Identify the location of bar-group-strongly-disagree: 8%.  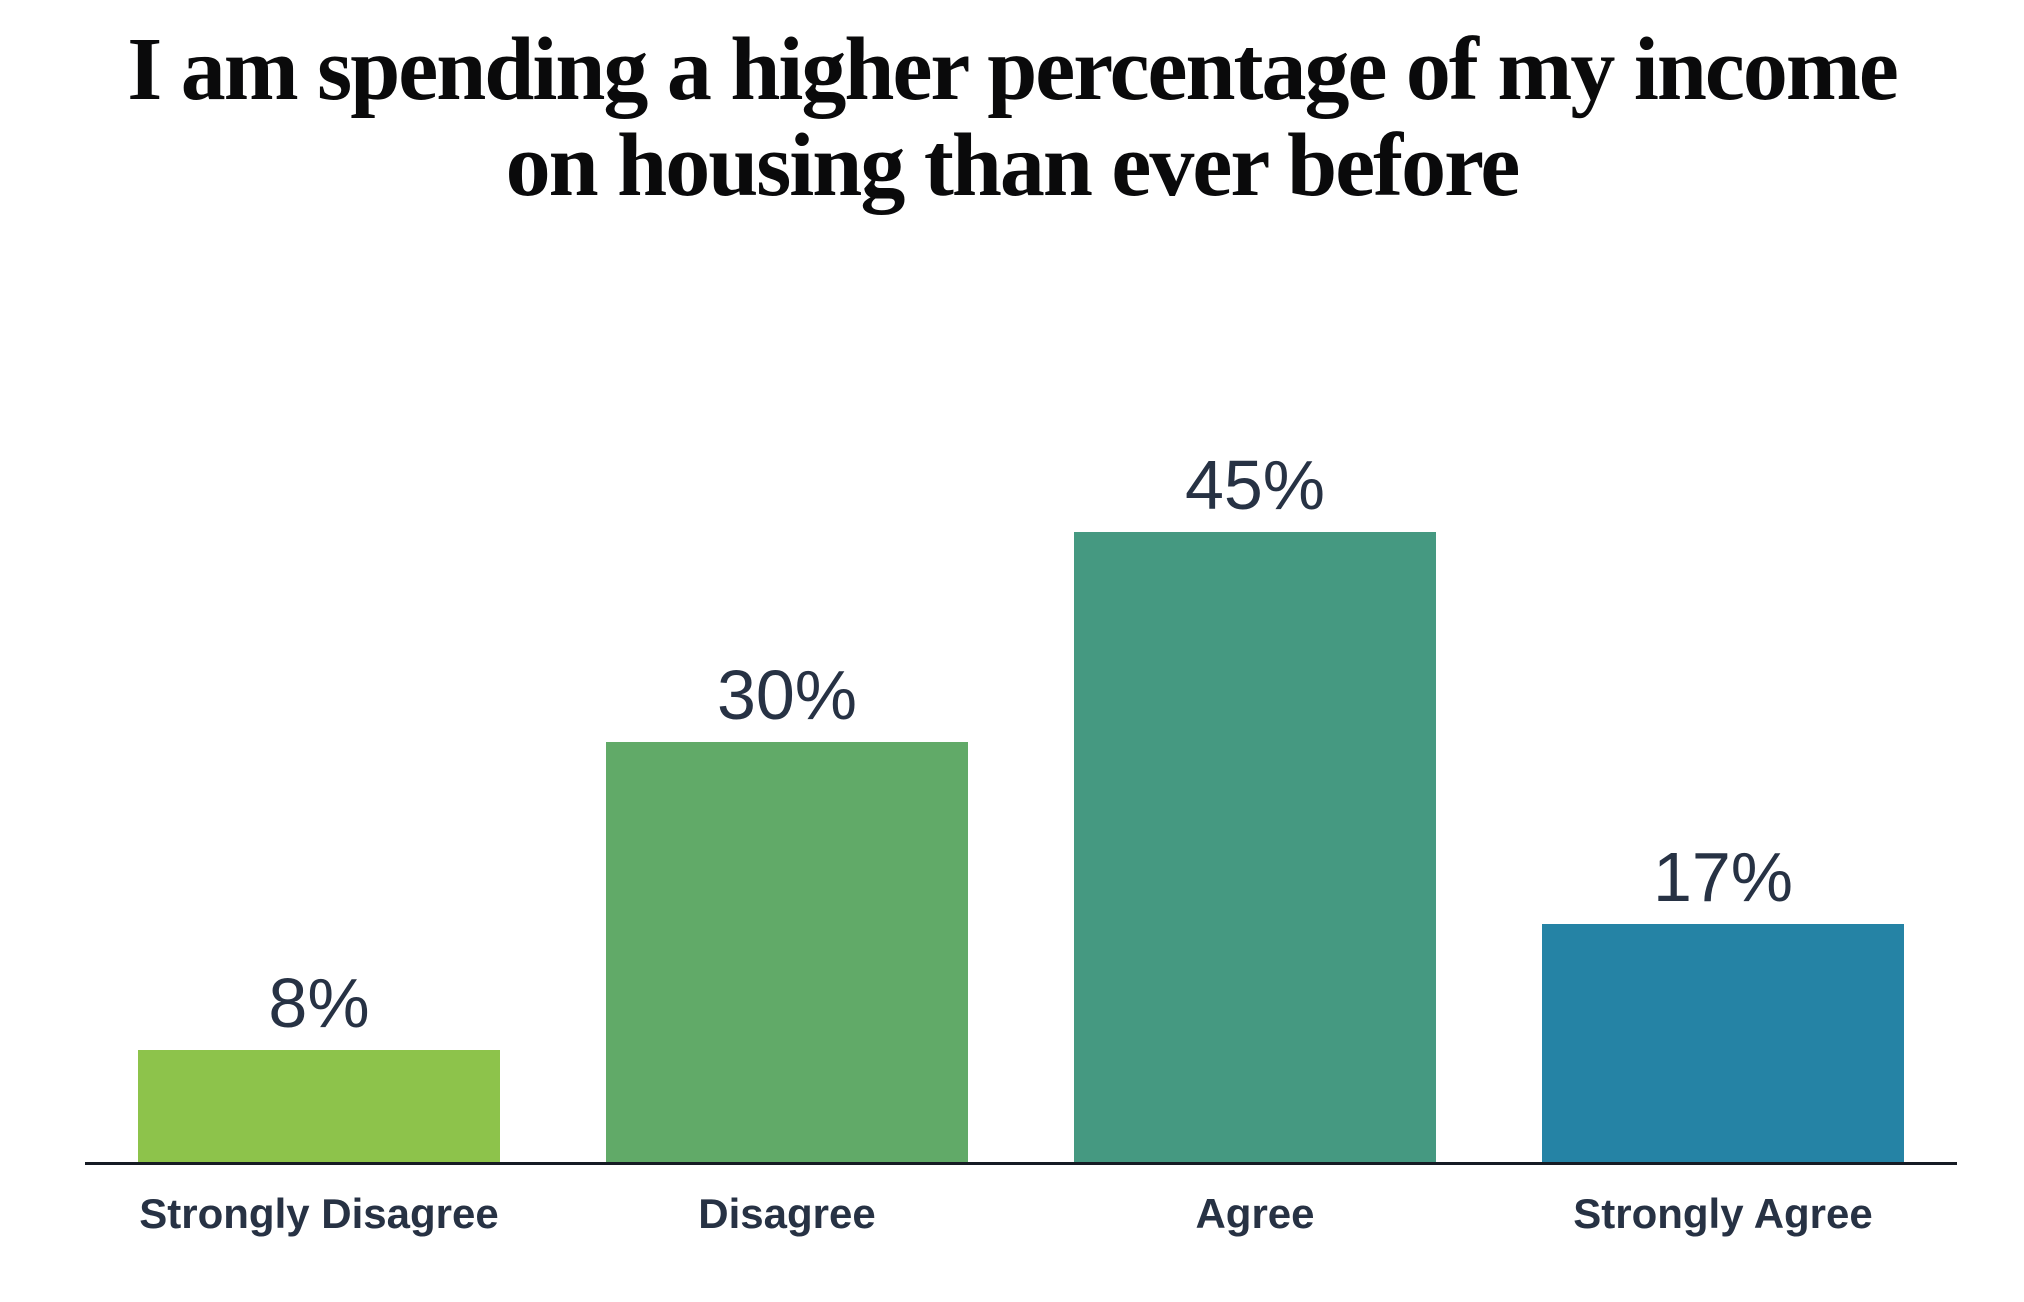
(319, 1065).